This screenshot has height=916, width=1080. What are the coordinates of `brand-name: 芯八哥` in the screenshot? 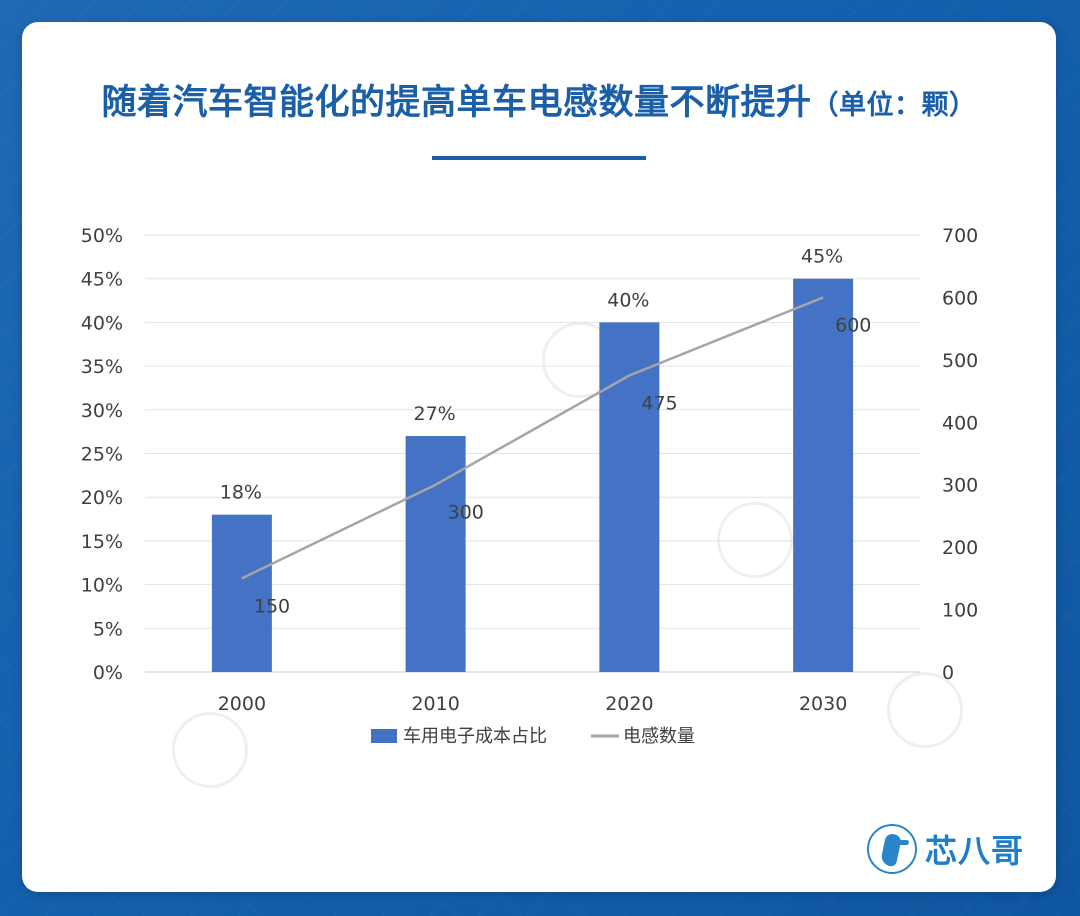 It's located at (974, 851).